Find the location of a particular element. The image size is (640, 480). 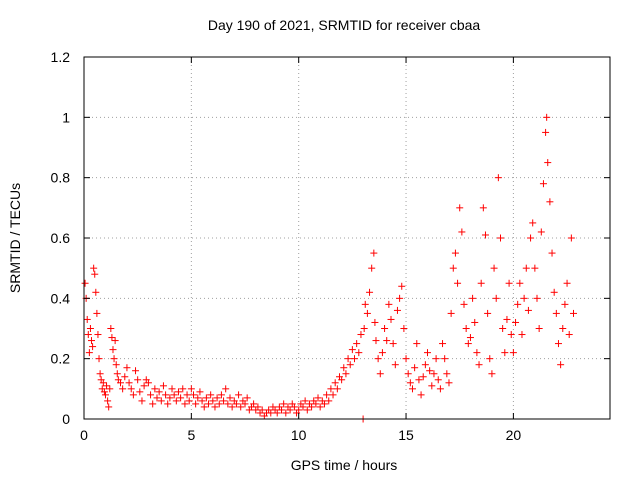

y-axis-label: SRMTID / TECUs is located at coordinates (15, 238).